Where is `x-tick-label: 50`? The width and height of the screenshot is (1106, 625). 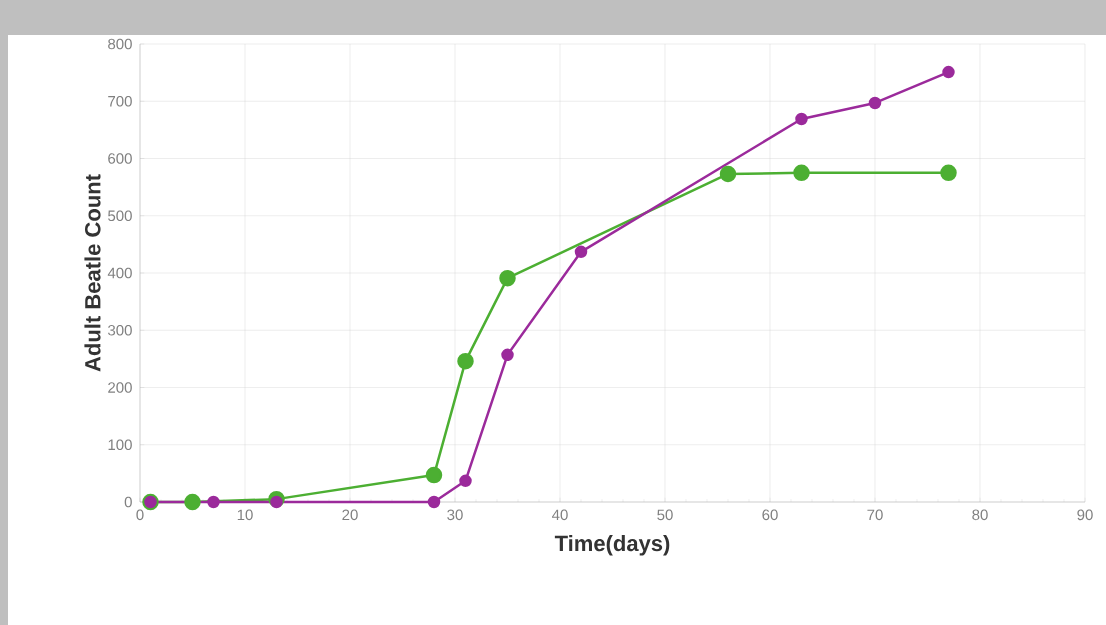
x-tick-label: 50 is located at coordinates (665, 515).